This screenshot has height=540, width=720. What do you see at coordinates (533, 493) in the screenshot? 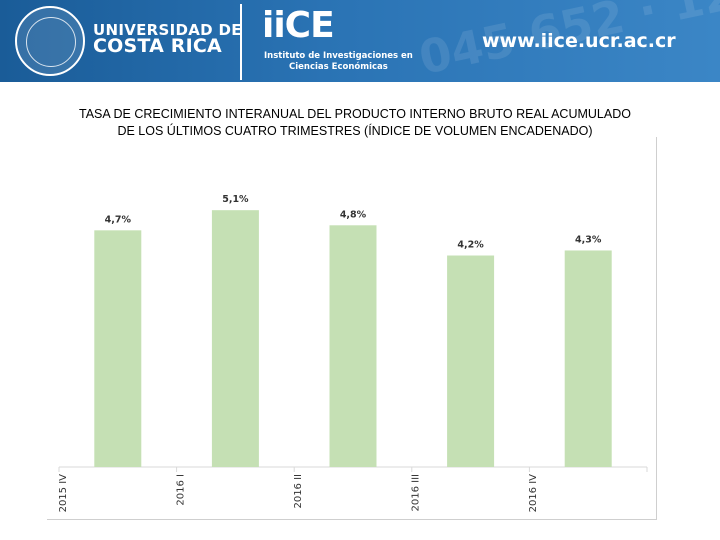
I see `x-tick-label: 2016 IV` at bounding box center [533, 493].